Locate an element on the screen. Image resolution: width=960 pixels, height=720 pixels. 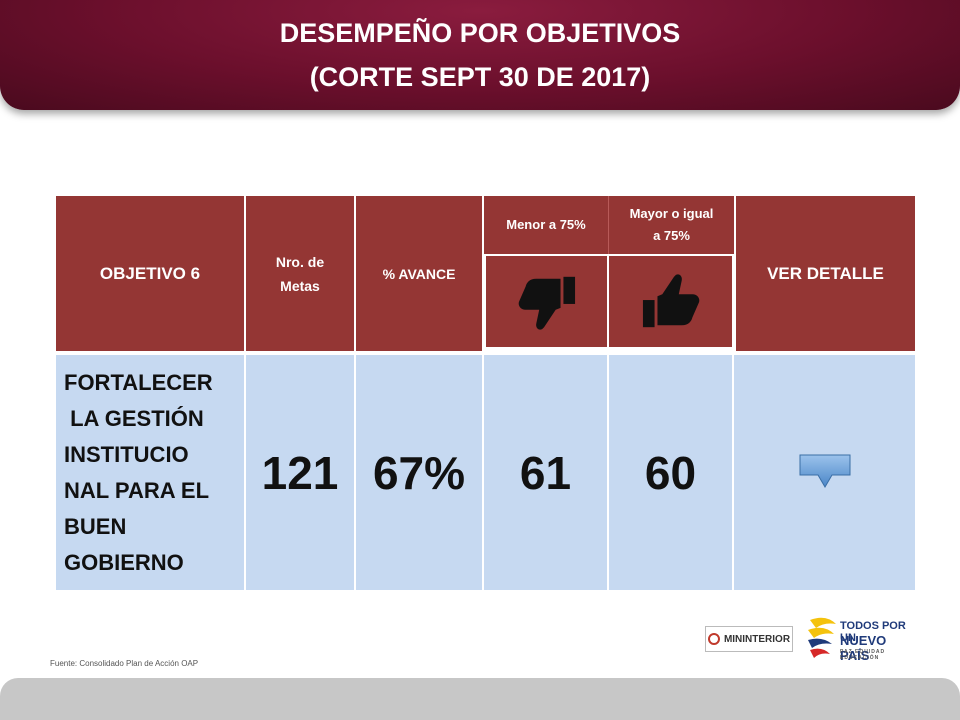
row-nro-metas: 121 is located at coordinates (301, 472).